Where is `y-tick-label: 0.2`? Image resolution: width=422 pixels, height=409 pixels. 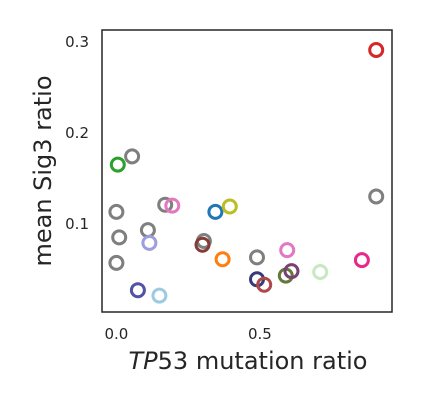
y-tick-label: 0.2 is located at coordinates (77, 133).